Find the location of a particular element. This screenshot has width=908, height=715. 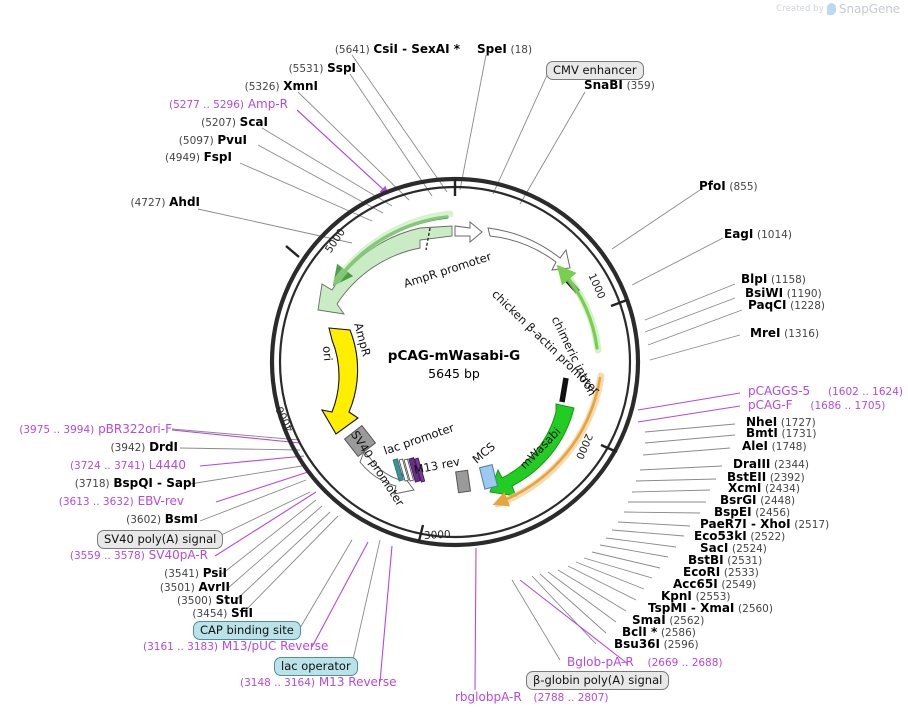

label-draiii: DraIII (2344) is located at coordinates (771, 465).